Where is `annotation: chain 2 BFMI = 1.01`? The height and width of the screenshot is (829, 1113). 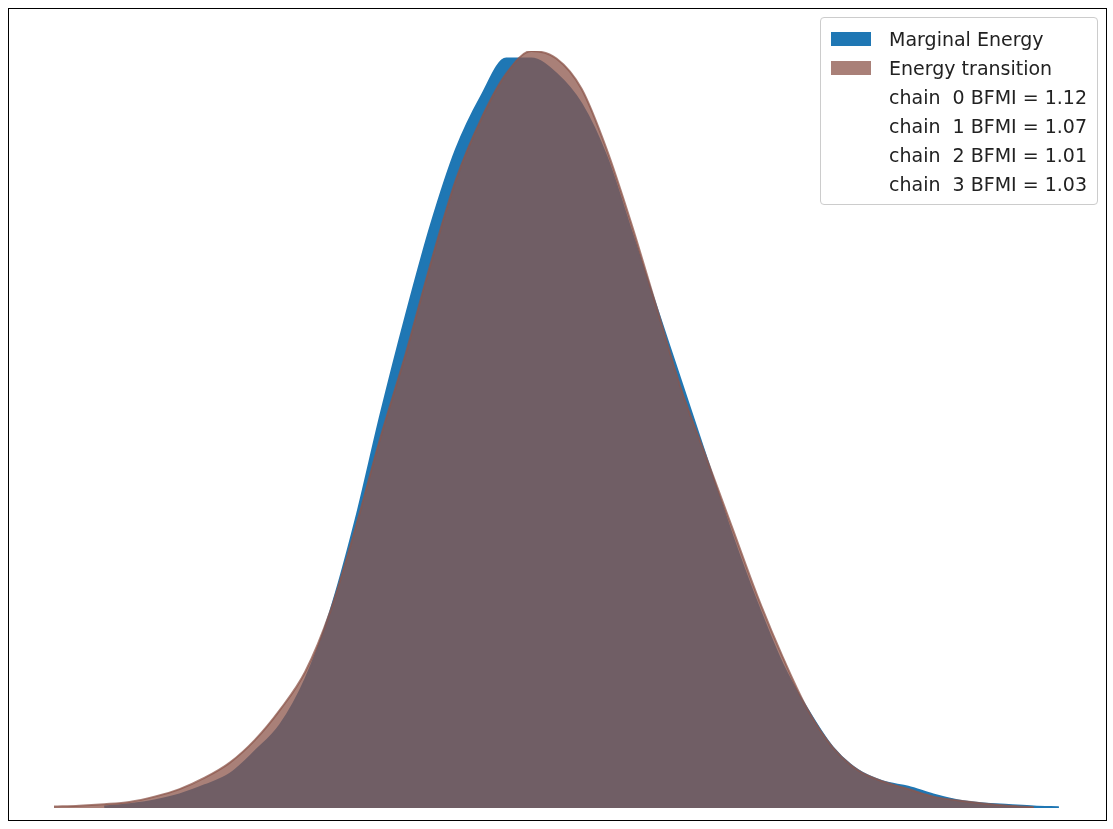
annotation: chain 2 BFMI = 1.01 is located at coordinates (987, 155).